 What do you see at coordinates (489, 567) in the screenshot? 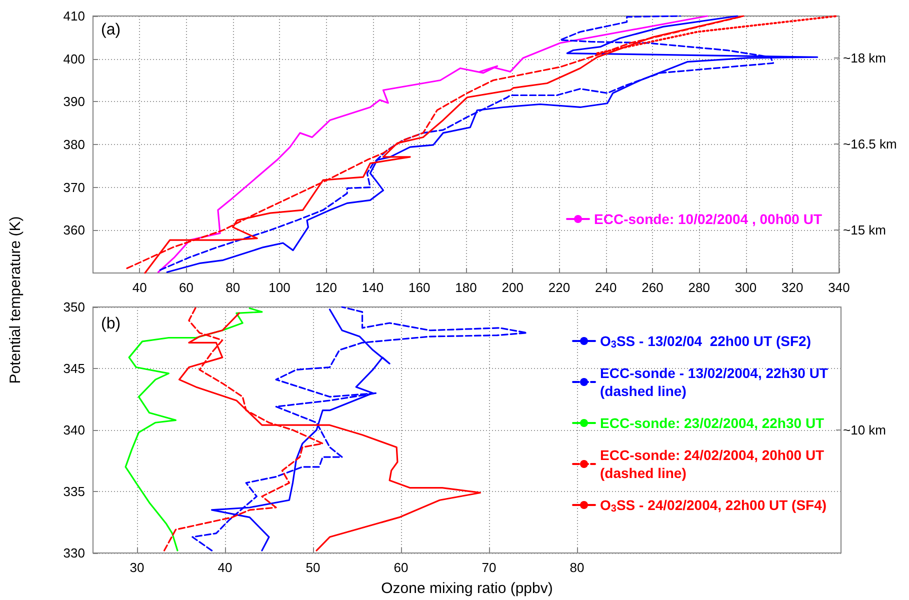
I see `x-tick-label: 70` at bounding box center [489, 567].